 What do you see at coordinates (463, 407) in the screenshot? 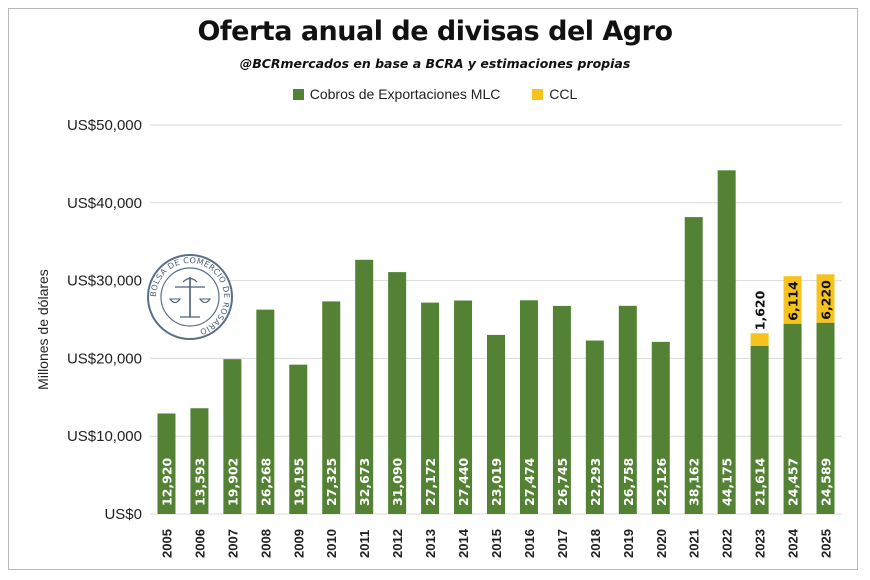
I see `bar-mlc-2014` at bounding box center [463, 407].